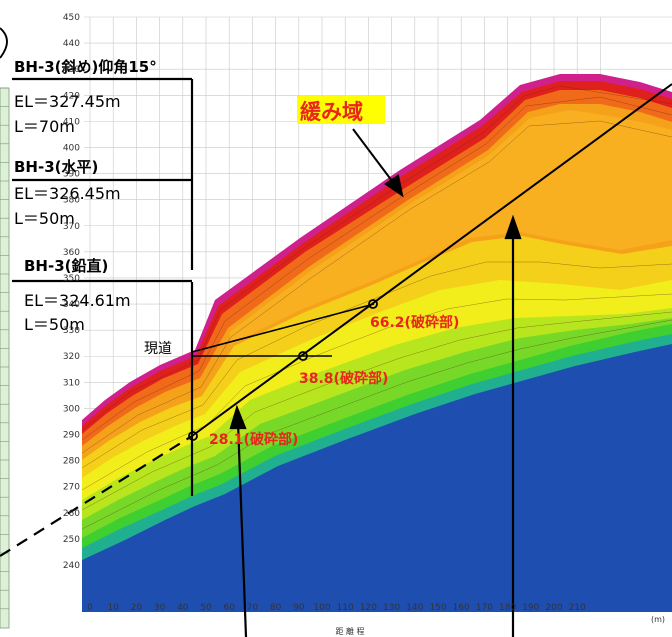 The image size is (672, 637). I want to click on y-tick-label: 340, so click(71, 305).